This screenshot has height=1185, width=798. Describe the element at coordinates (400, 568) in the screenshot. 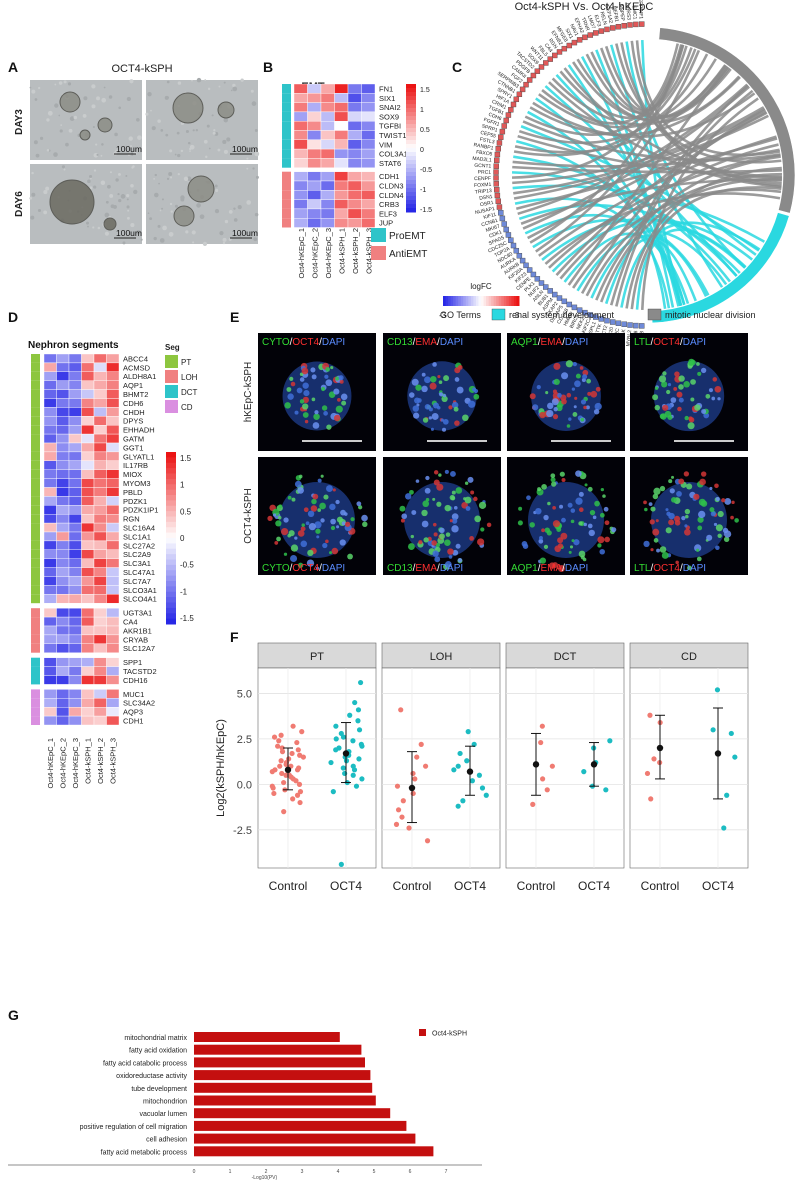

I see `caption-segment: CD13` at that location.